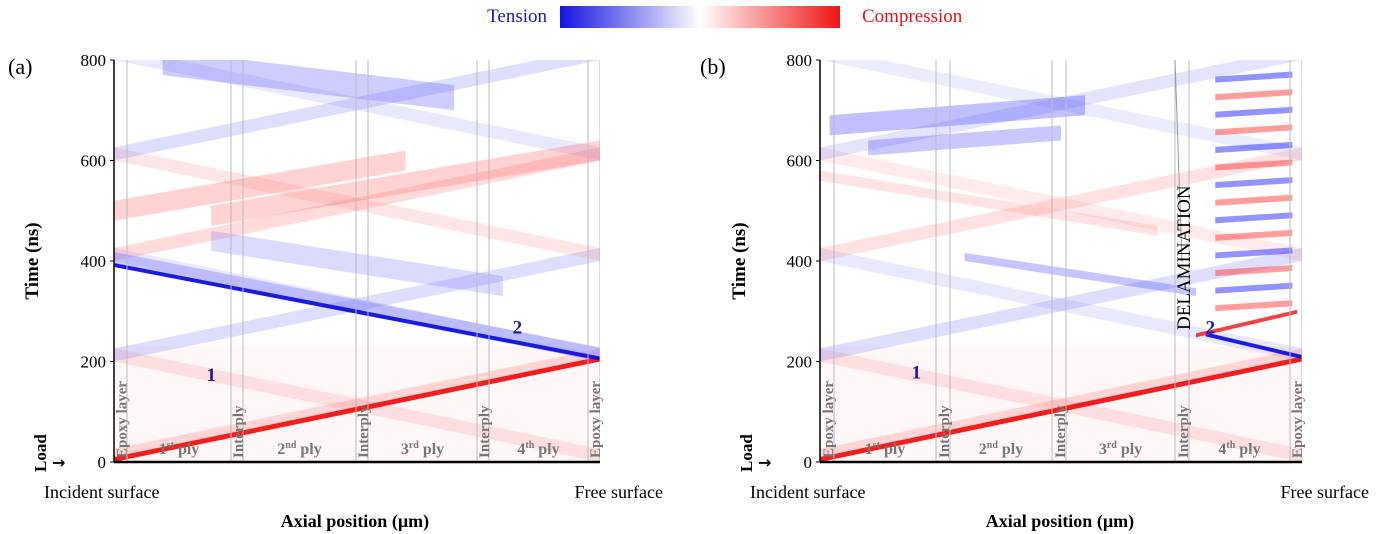 This screenshot has height=534, width=1389. What do you see at coordinates (1246, 323) in the screenshot?
I see `reflected-compression-wave` at bounding box center [1246, 323].